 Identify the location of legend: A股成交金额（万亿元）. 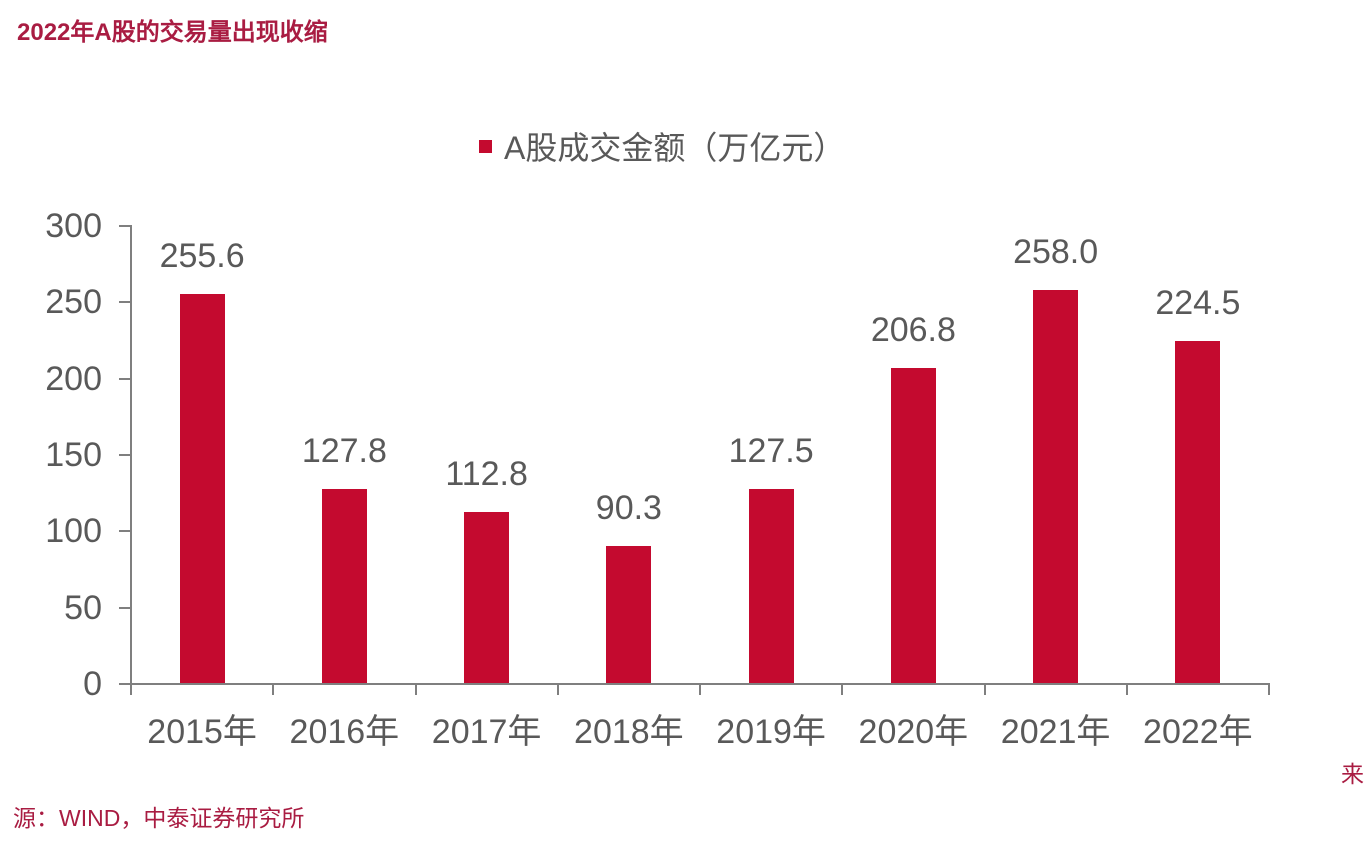
(662, 146).